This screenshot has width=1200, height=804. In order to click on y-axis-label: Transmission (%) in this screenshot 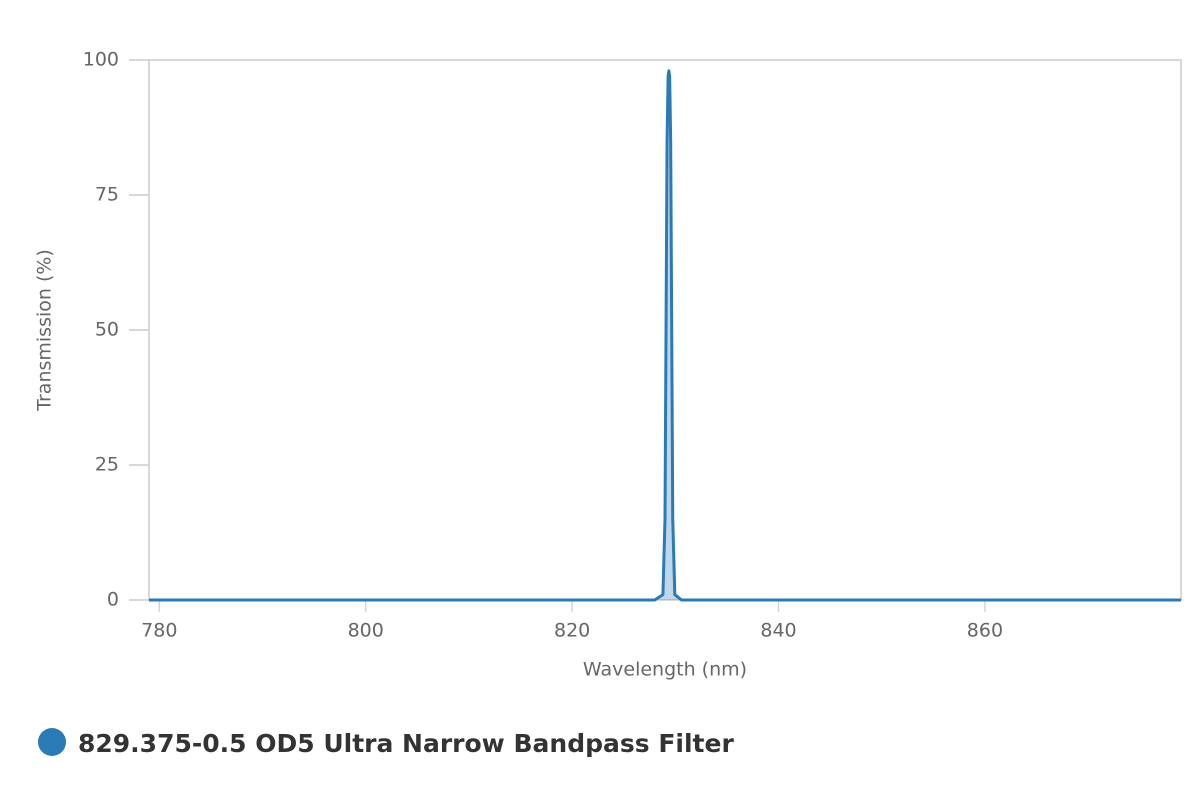, I will do `click(45, 330)`.